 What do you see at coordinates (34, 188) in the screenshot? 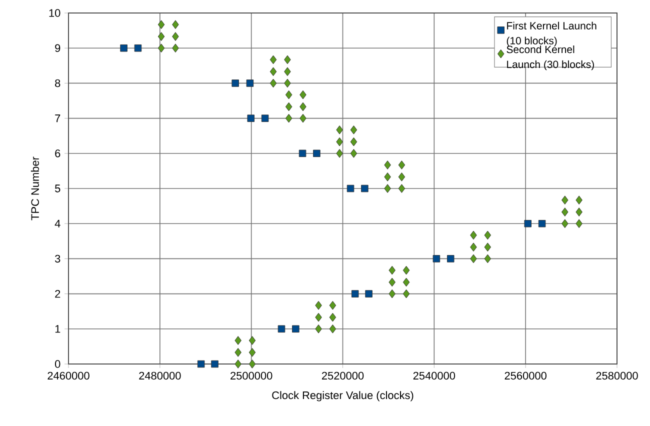
I see `y-axis-title: TPC Number` at bounding box center [34, 188].